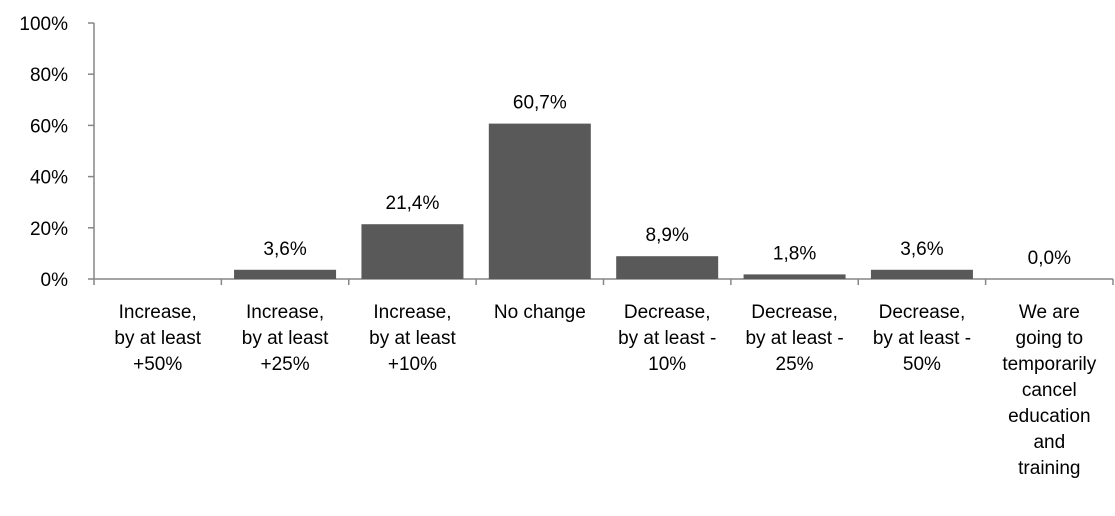  Describe the element at coordinates (43, 24) in the screenshot. I see `y-tick-label: 100%` at that location.